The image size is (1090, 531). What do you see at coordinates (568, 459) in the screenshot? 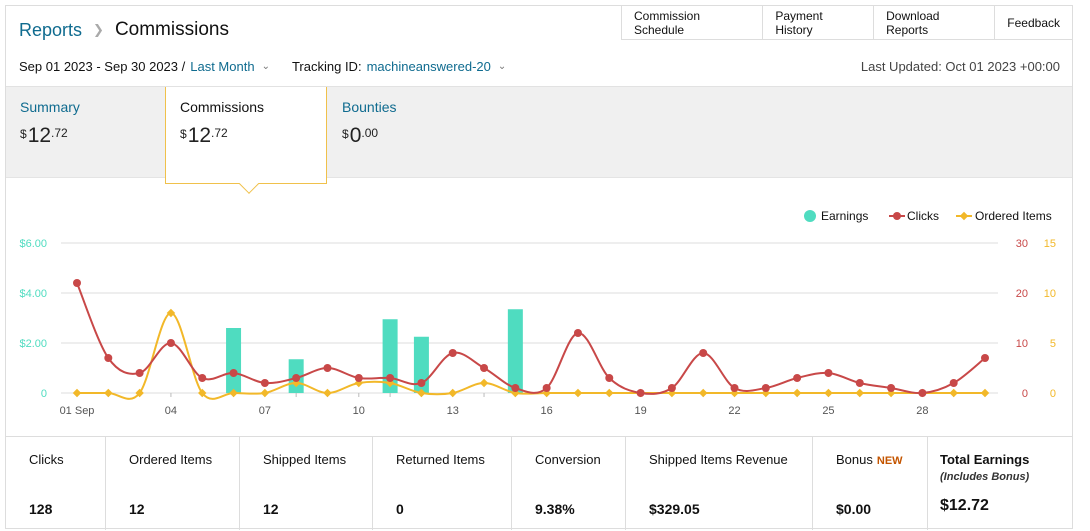
I see `stat-label: Conversion` at bounding box center [568, 459].